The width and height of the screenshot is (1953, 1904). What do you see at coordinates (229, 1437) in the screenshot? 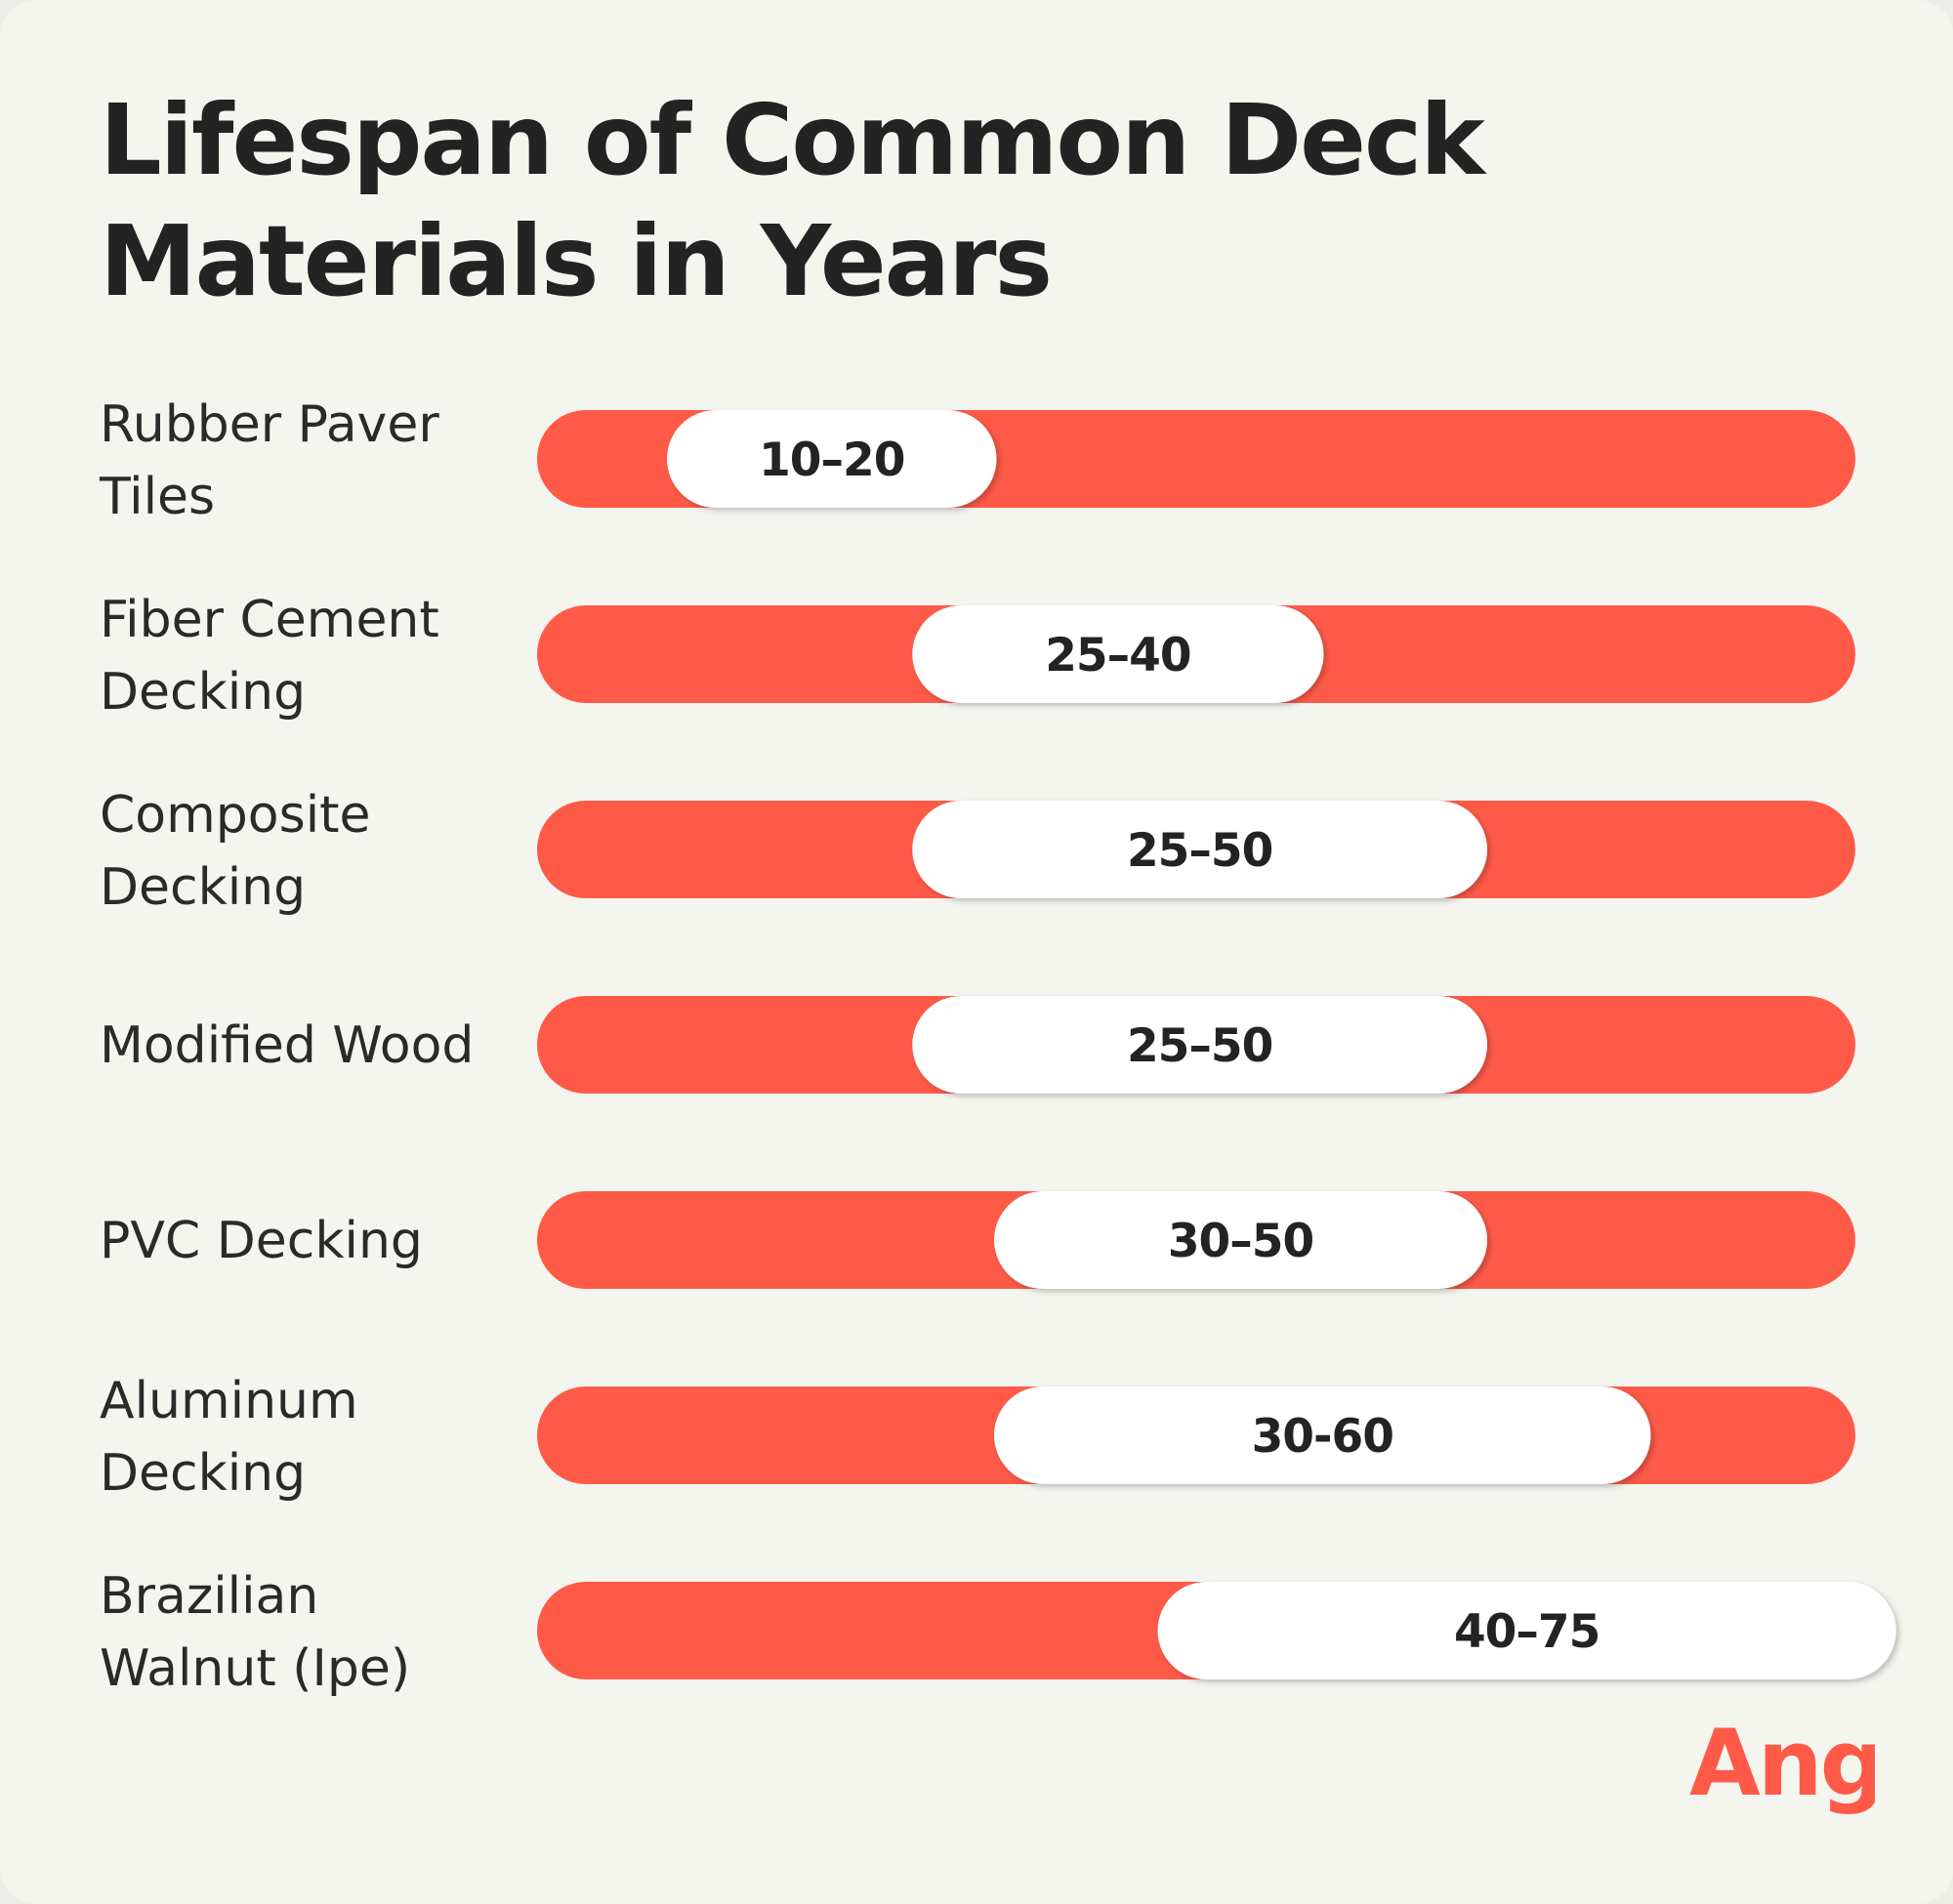
I see `category-label: Aluminum Decking` at bounding box center [229, 1437].